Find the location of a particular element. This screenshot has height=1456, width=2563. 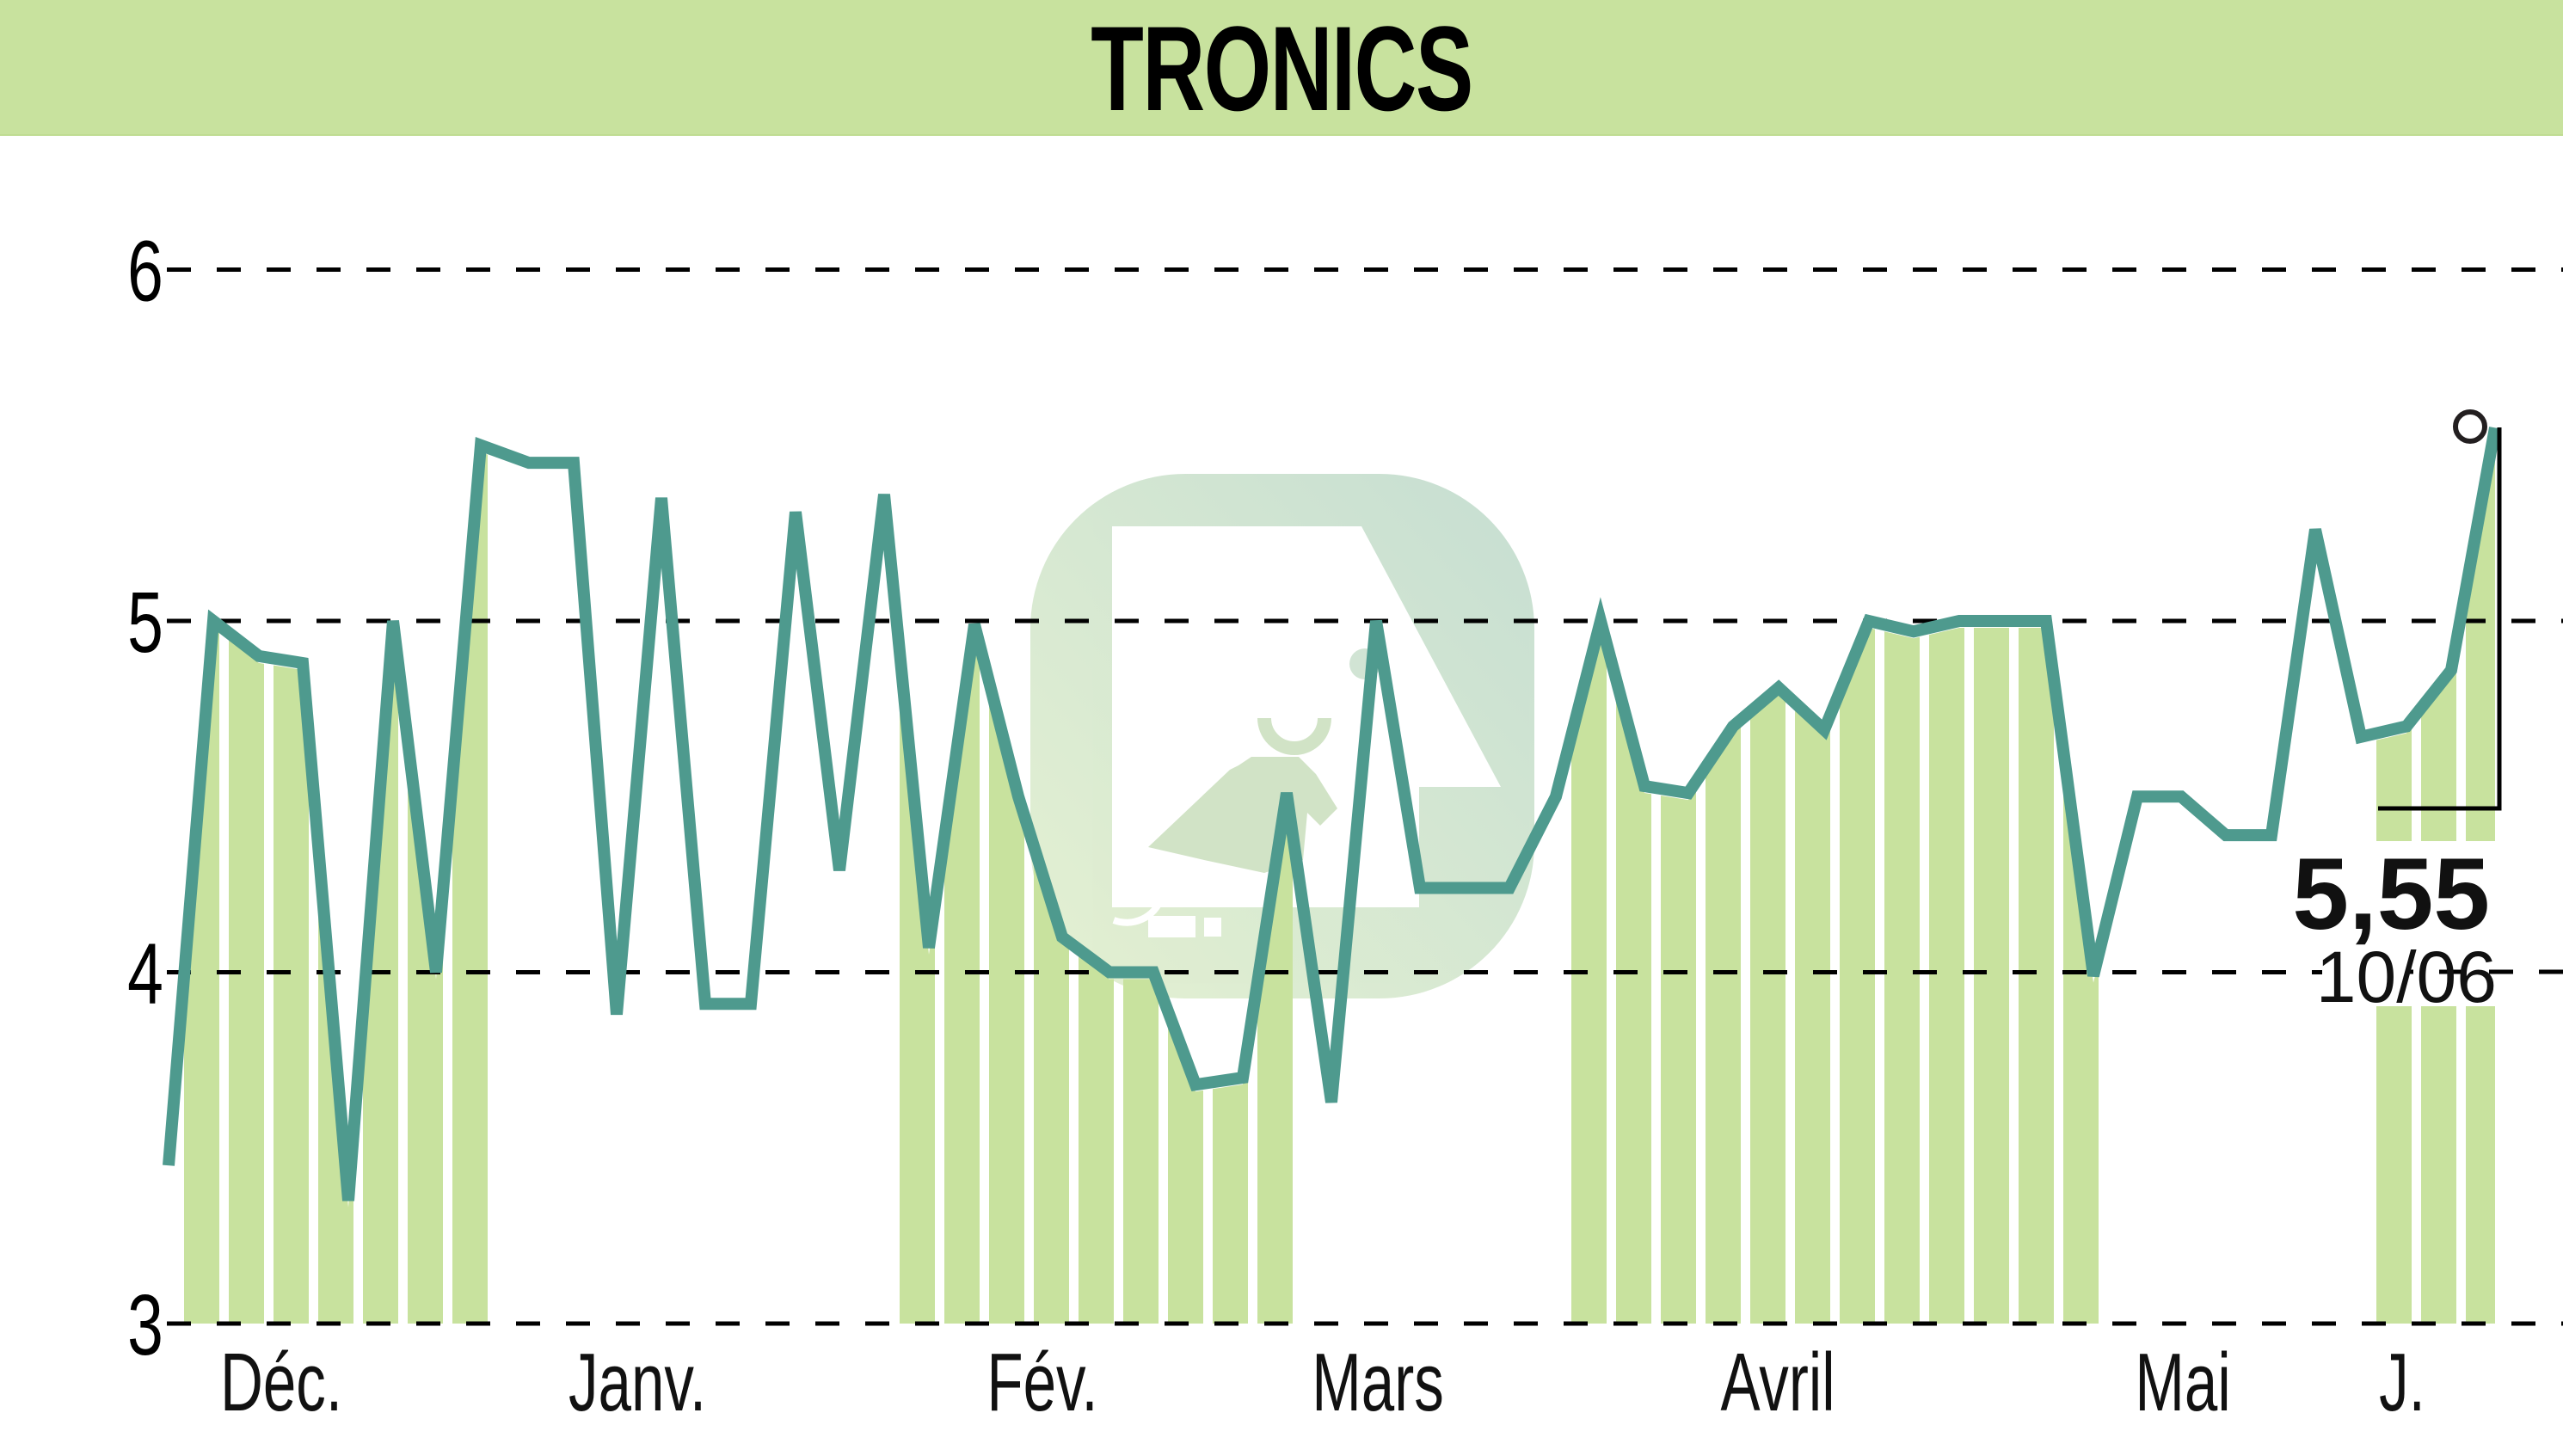

x-tick-label: Avril is located at coordinates (1777, 1382).